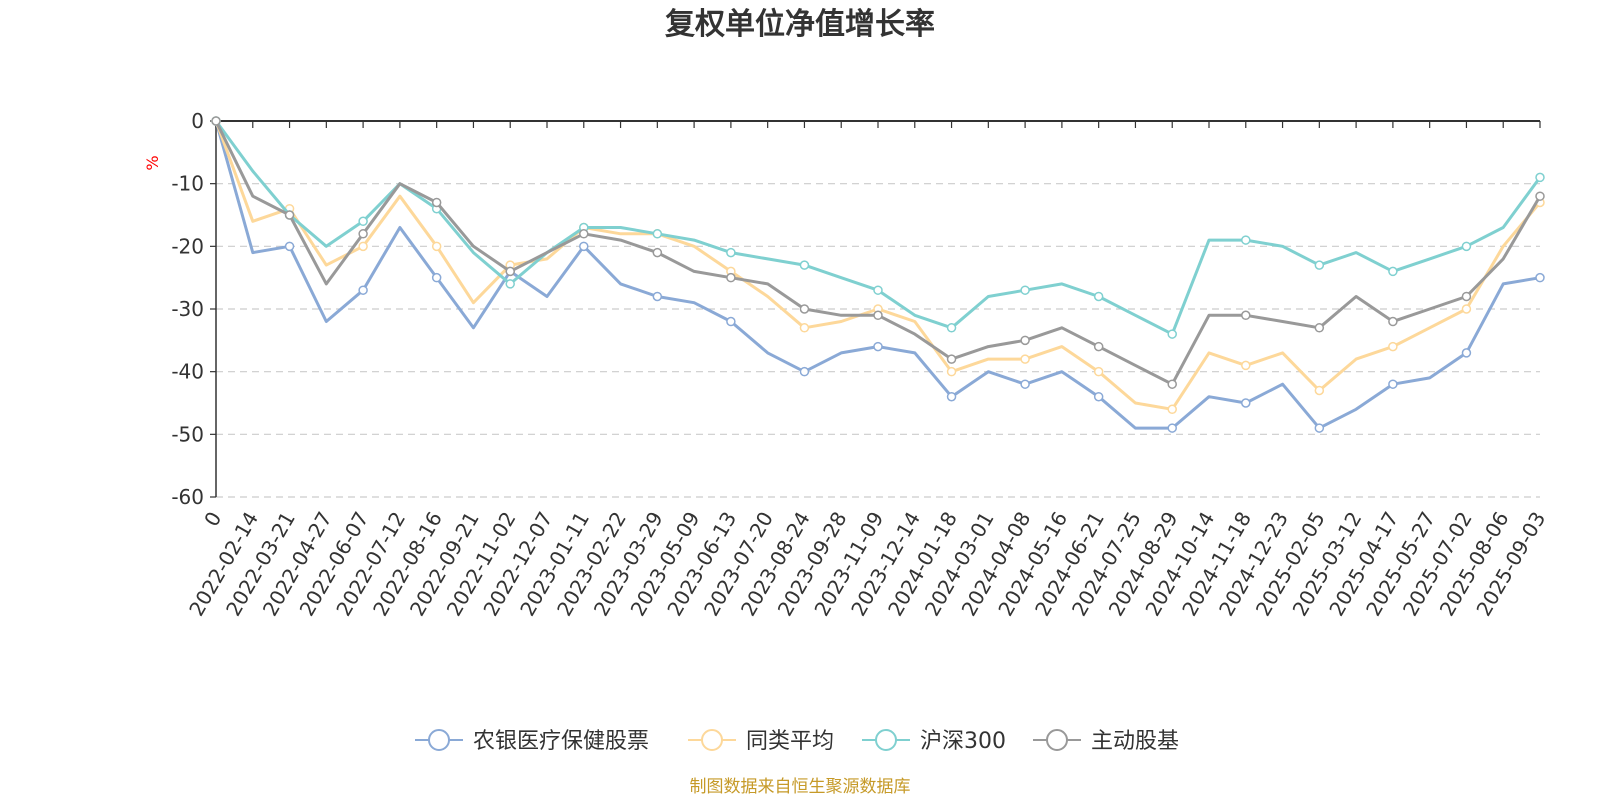  What do you see at coordinates (800, 787) in the screenshot?
I see `data-source-note: 制图数据来自恒生聚源数据库` at bounding box center [800, 787].